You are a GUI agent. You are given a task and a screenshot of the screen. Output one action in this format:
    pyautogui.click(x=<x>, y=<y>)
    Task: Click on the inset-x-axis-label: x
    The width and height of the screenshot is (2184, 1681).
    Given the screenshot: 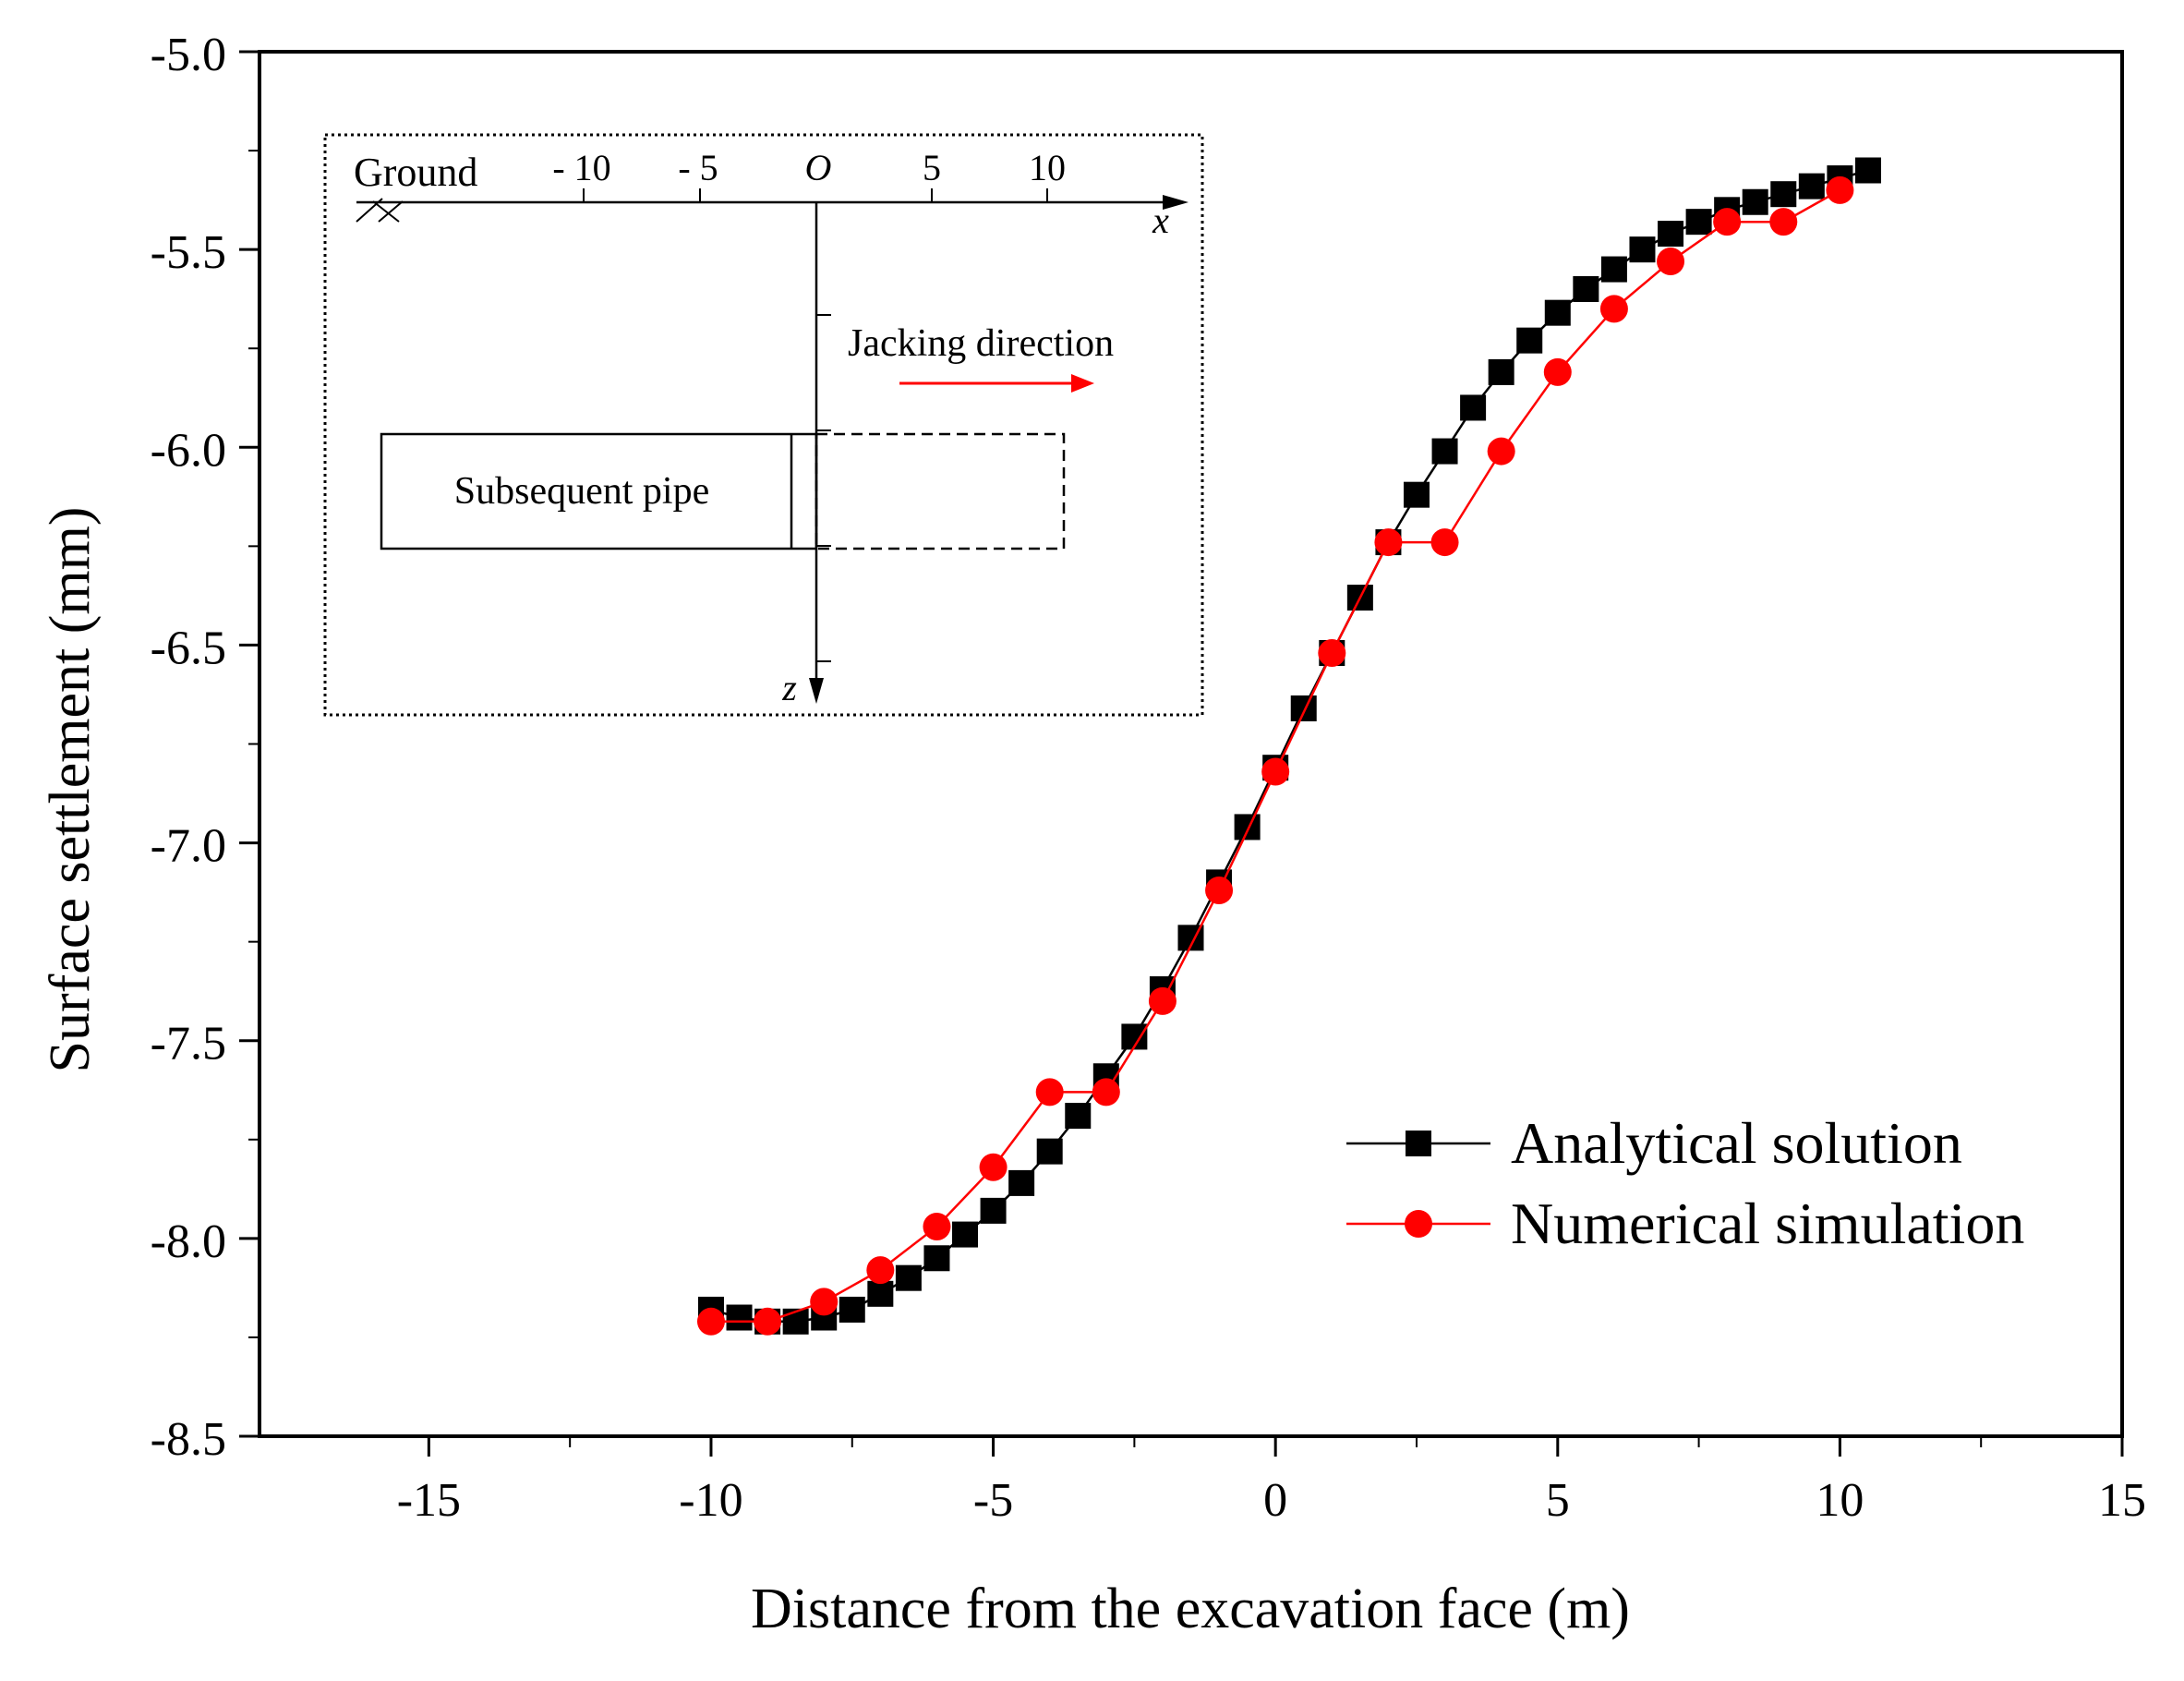 What is the action you would take?
    pyautogui.click(x=1160, y=221)
    